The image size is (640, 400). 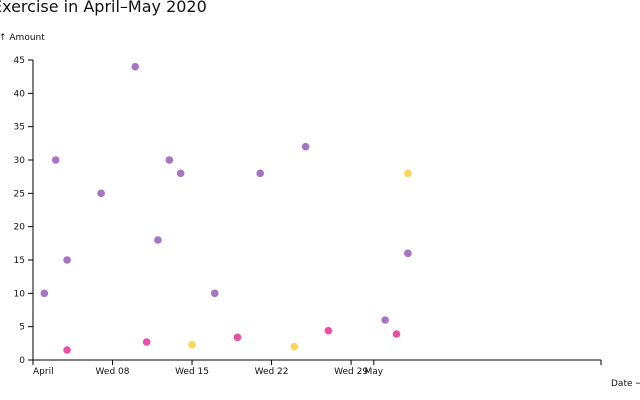 I want to click on y-tick-label: 15, so click(x=19, y=261).